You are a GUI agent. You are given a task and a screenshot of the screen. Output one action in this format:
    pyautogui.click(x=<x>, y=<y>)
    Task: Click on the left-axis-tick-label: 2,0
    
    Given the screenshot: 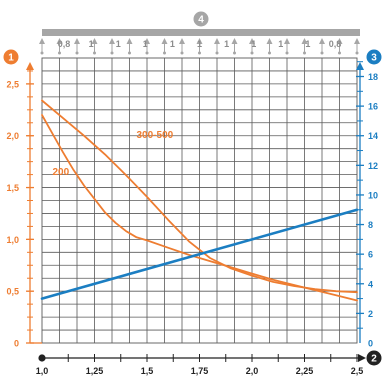 What is the action you would take?
    pyautogui.click(x=12, y=136)
    